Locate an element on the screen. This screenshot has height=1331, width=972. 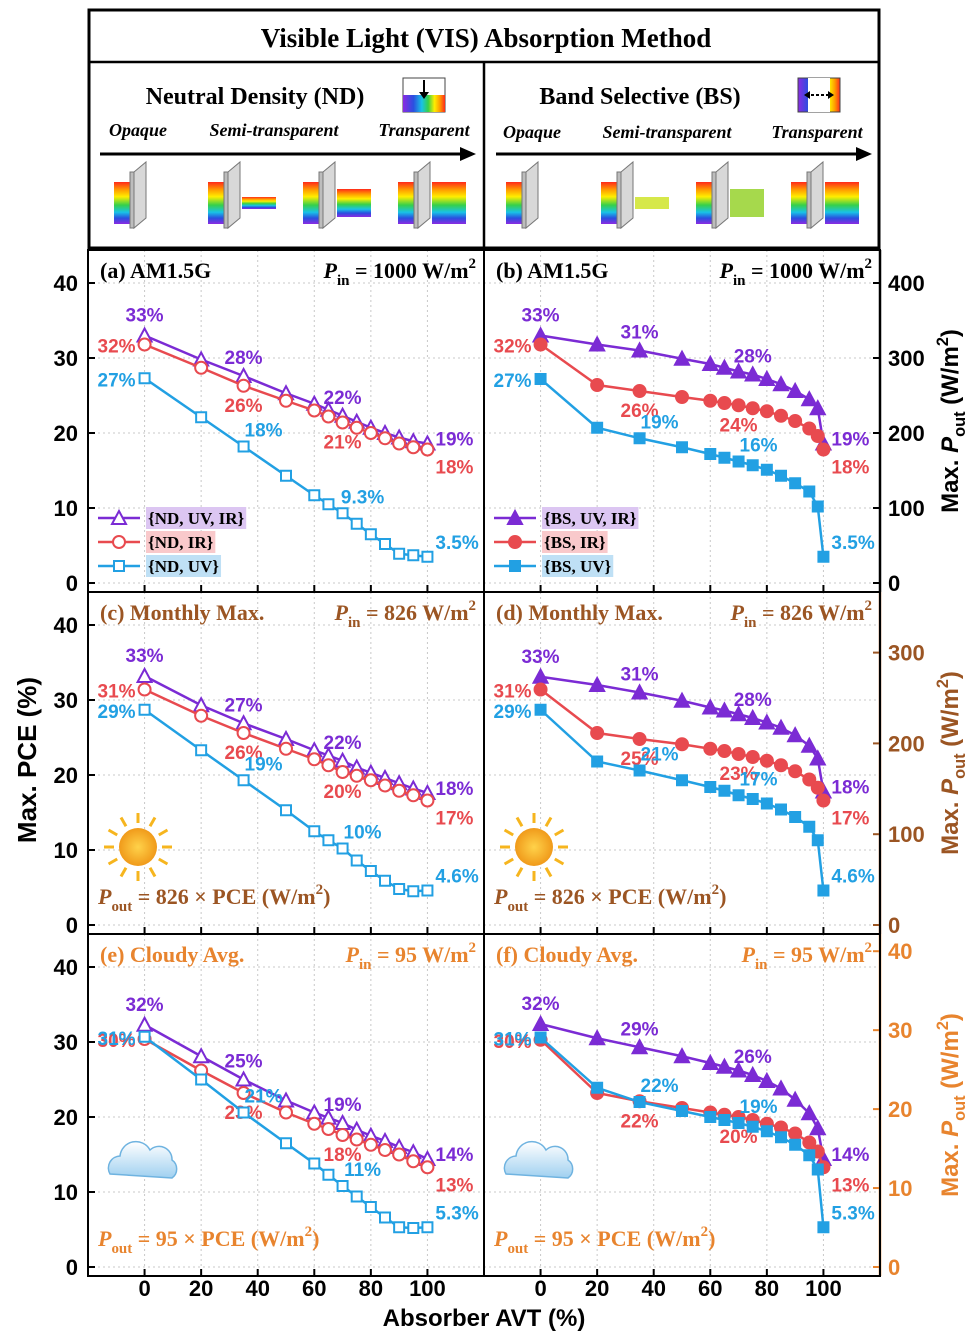
value-label: 11% is located at coordinates (362, 1170).